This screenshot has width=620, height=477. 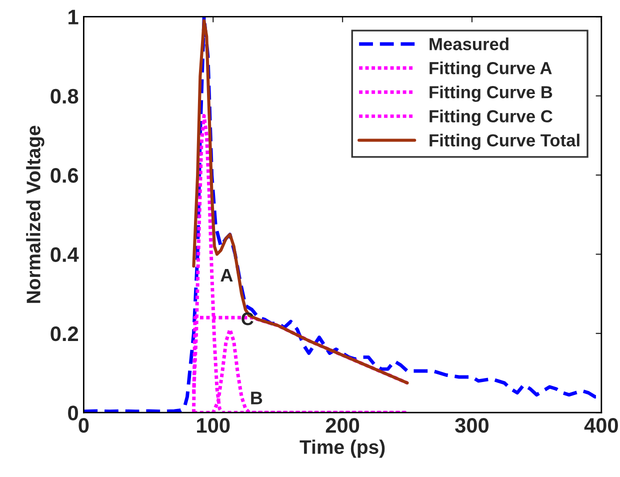 I want to click on x-tick-label: 300, so click(x=472, y=425).